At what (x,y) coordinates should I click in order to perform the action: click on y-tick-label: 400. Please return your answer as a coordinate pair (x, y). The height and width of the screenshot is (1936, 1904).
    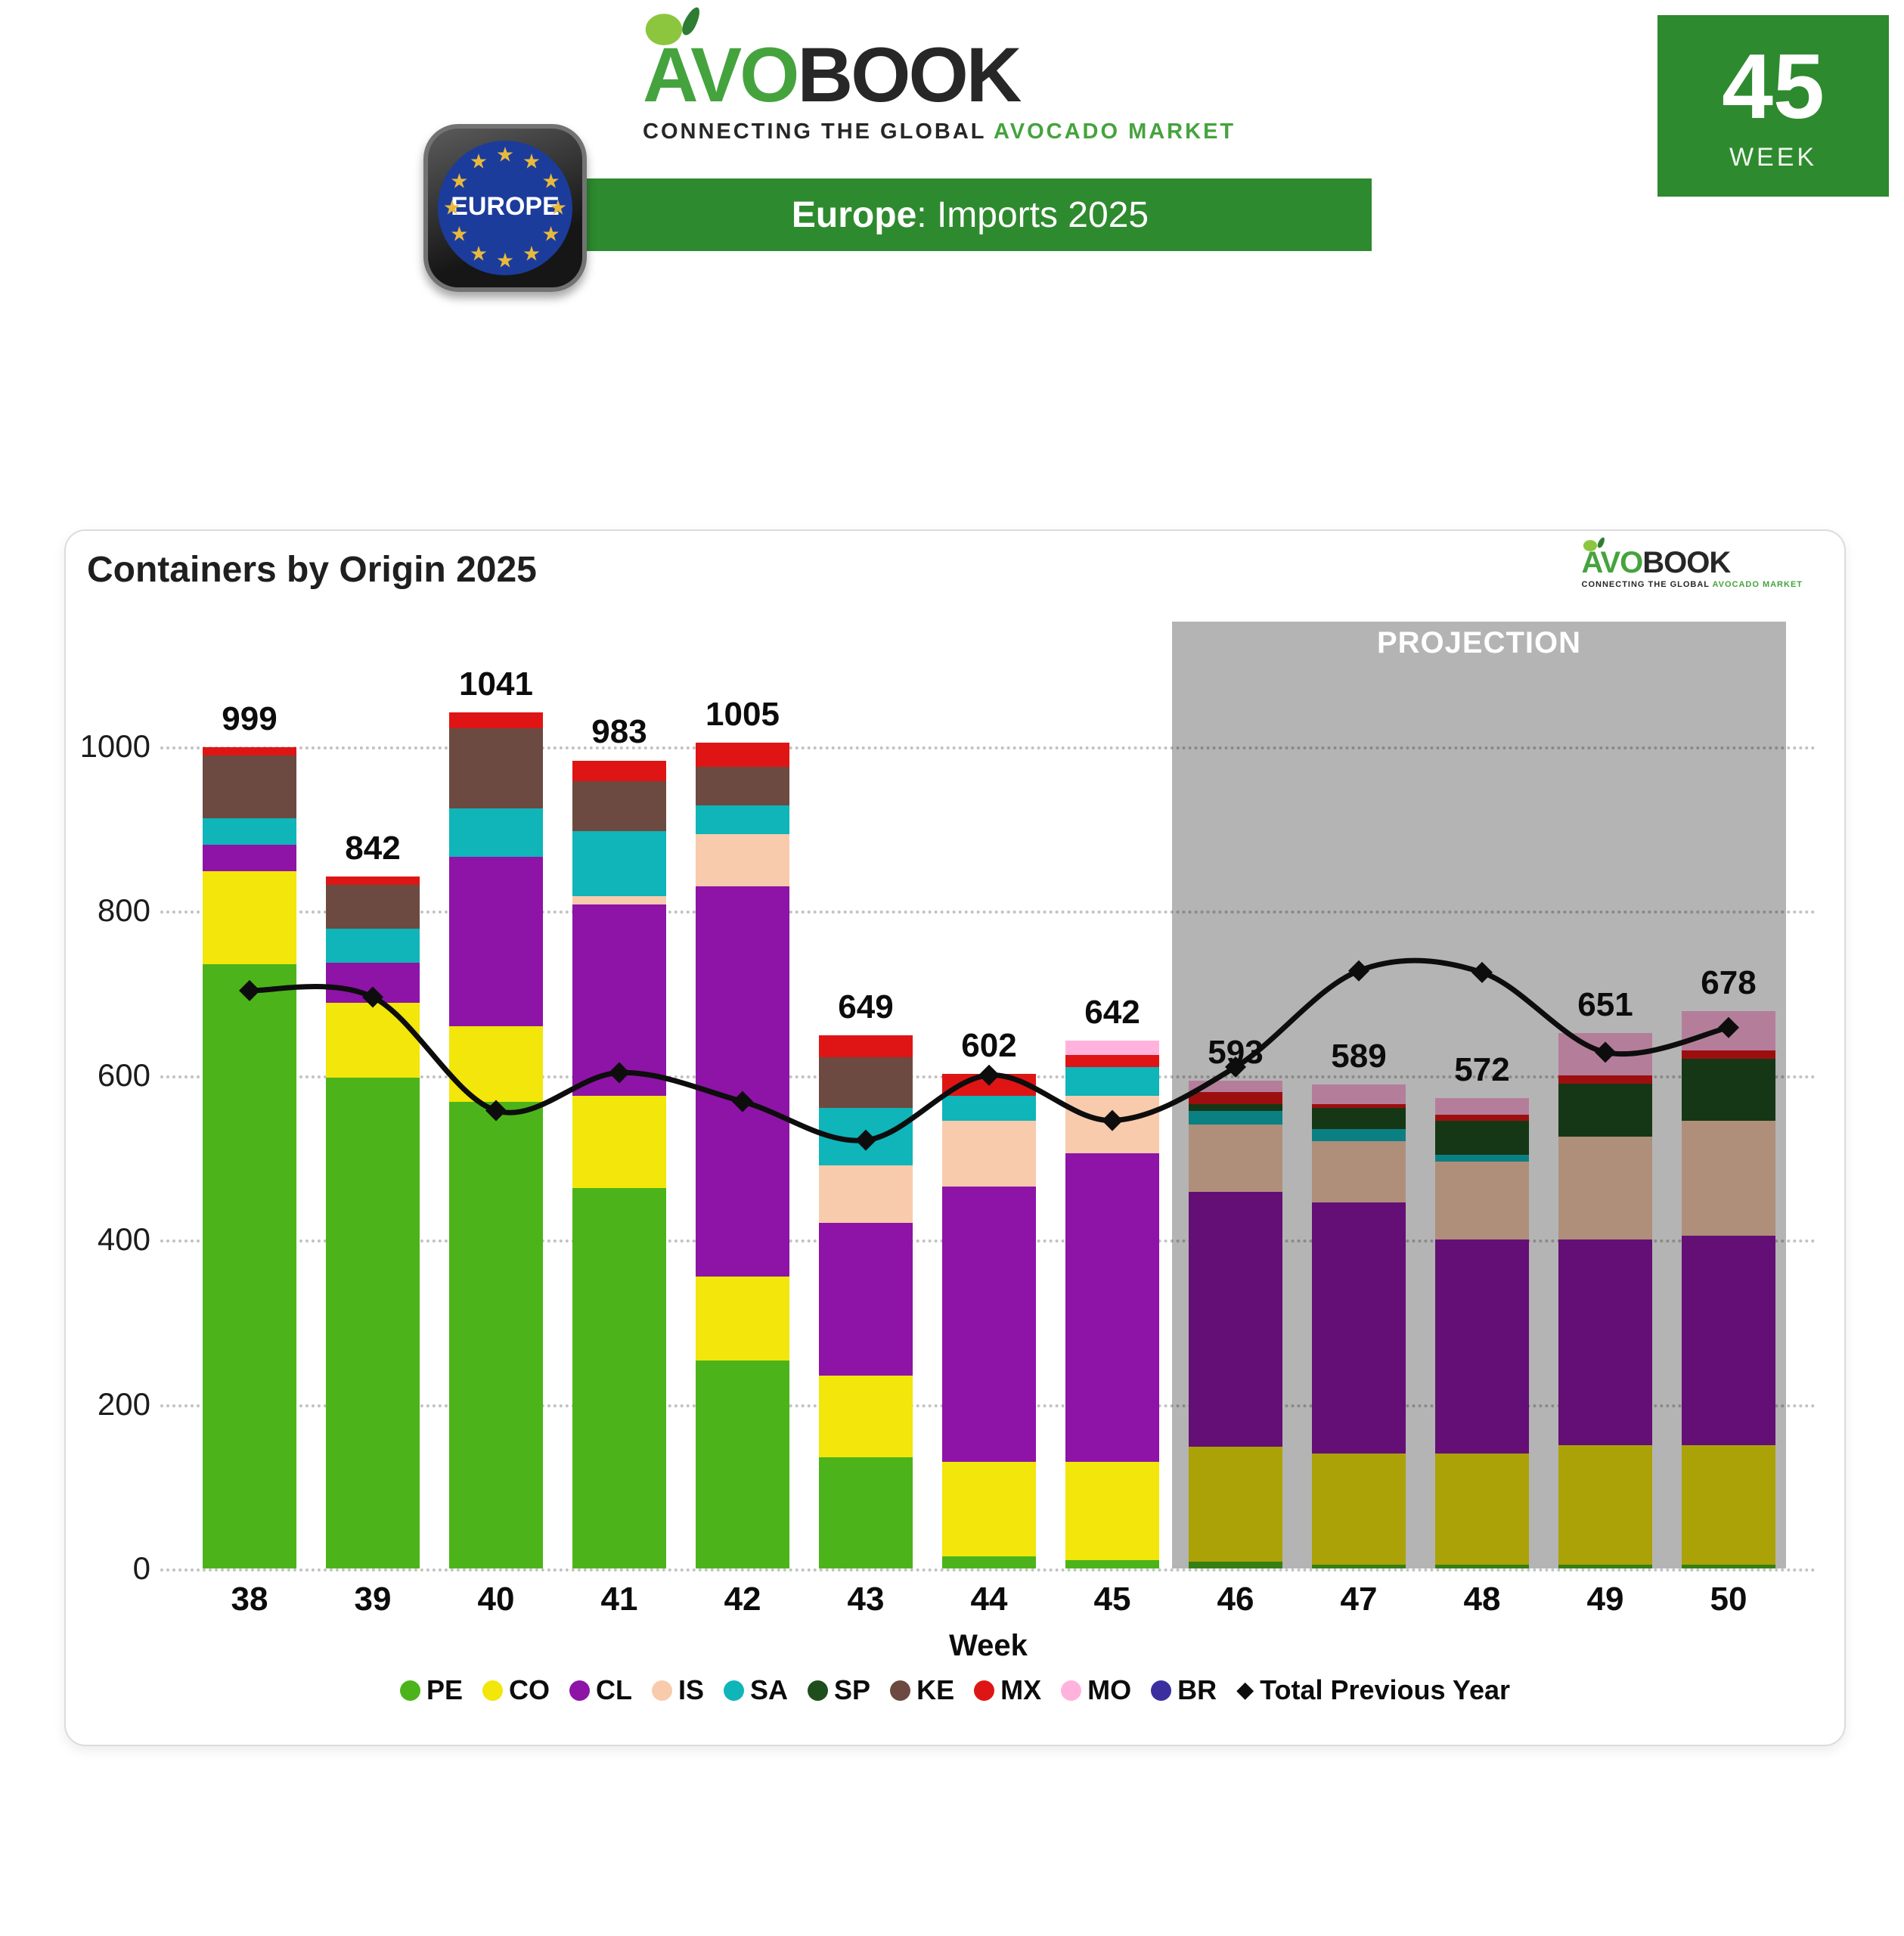
    Looking at the image, I should click on (123, 1239).